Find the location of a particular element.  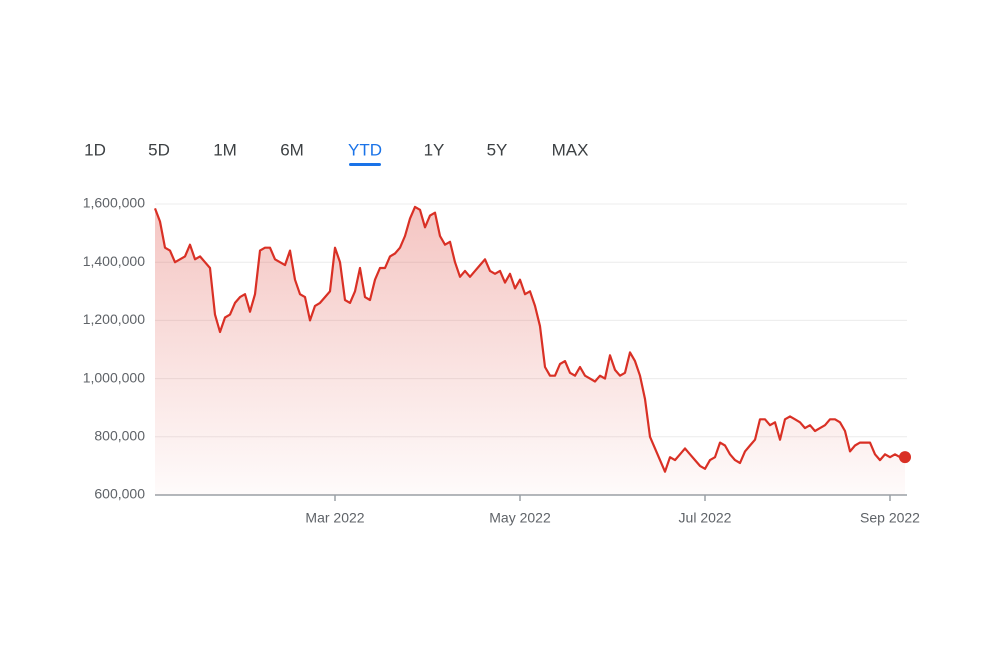

range-tab: MAX is located at coordinates (570, 149).